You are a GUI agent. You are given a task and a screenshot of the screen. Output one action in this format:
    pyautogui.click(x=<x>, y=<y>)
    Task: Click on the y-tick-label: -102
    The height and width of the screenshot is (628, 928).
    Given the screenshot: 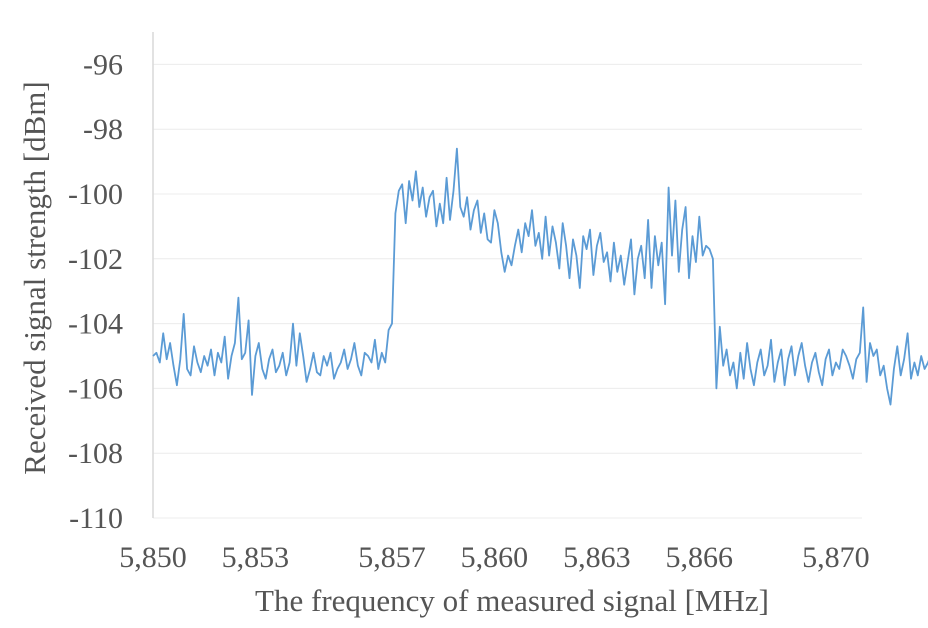 What is the action you would take?
    pyautogui.click(x=95, y=259)
    